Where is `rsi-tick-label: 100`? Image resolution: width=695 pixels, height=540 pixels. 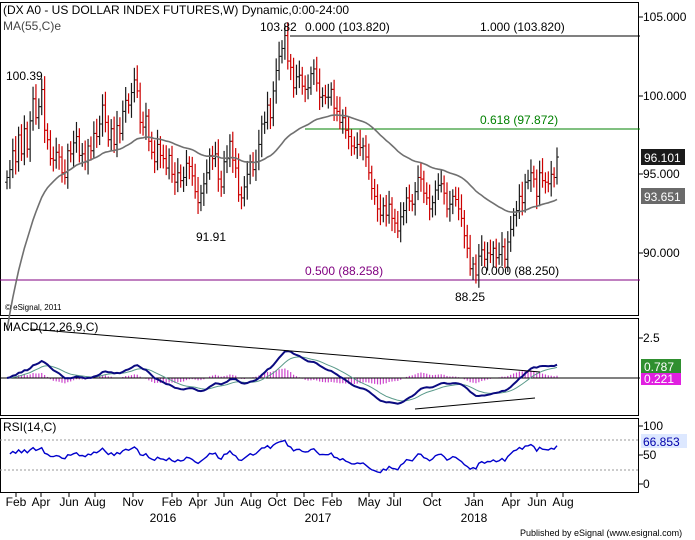 rsi-tick-label: 100 is located at coordinates (653, 426).